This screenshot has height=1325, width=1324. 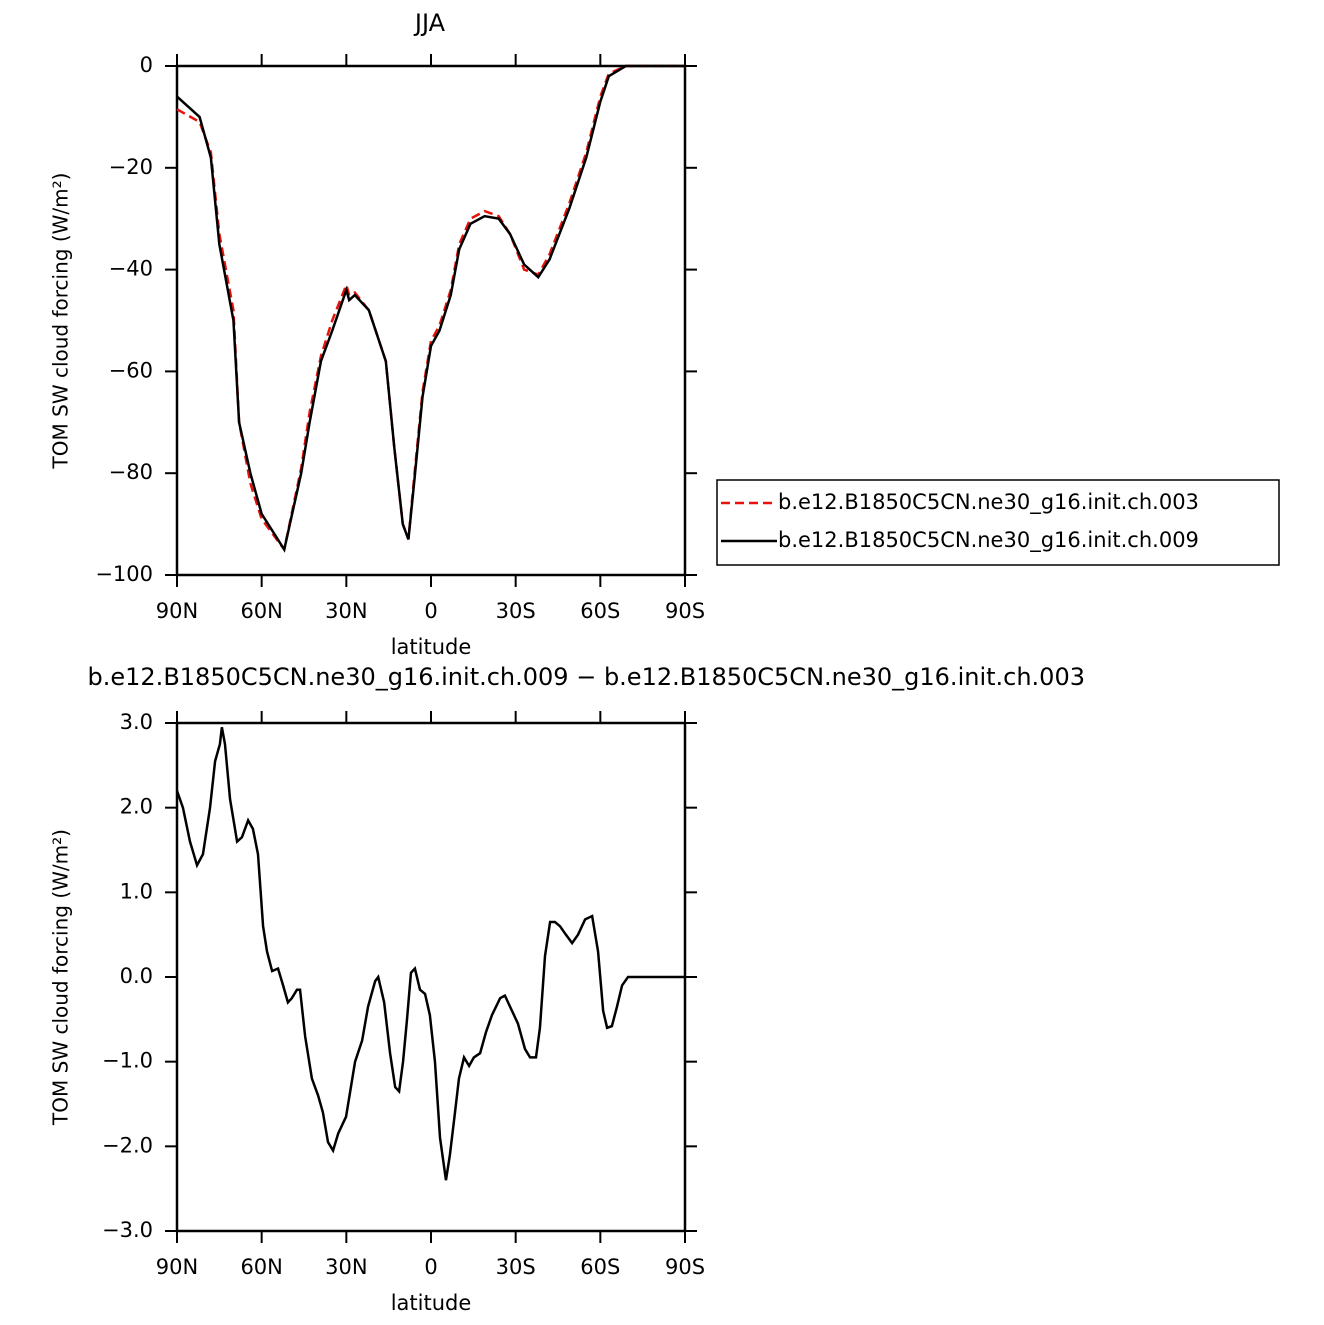 I want to click on y-tick-label: 3.0, so click(x=136, y=722).